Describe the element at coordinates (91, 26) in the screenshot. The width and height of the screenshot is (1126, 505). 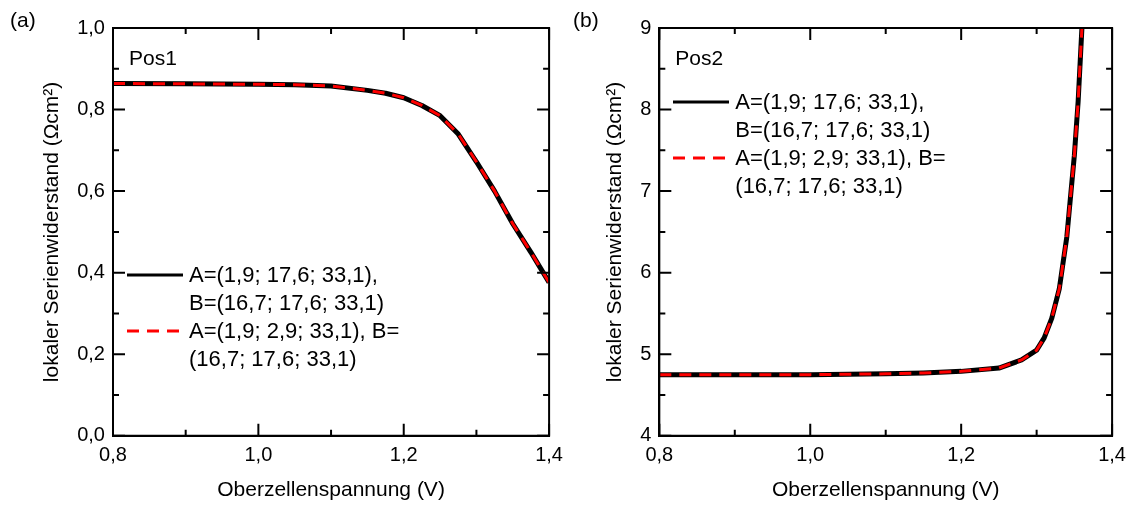
I see `y-tick-label: 1,0` at that location.